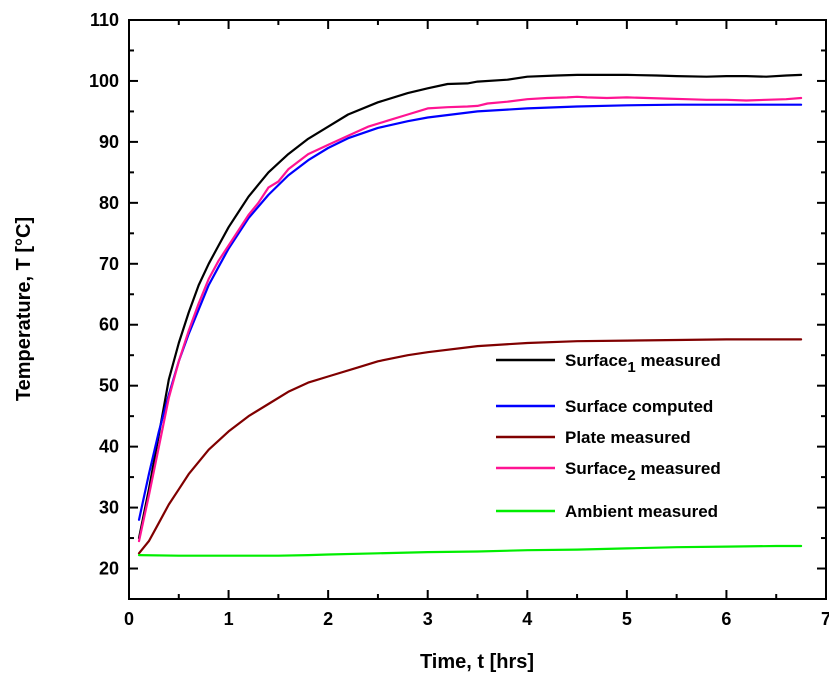 Image resolution: width=829 pixels, height=678 pixels. Describe the element at coordinates (109, 447) in the screenshot. I see `y-tick-label: 40` at that location.